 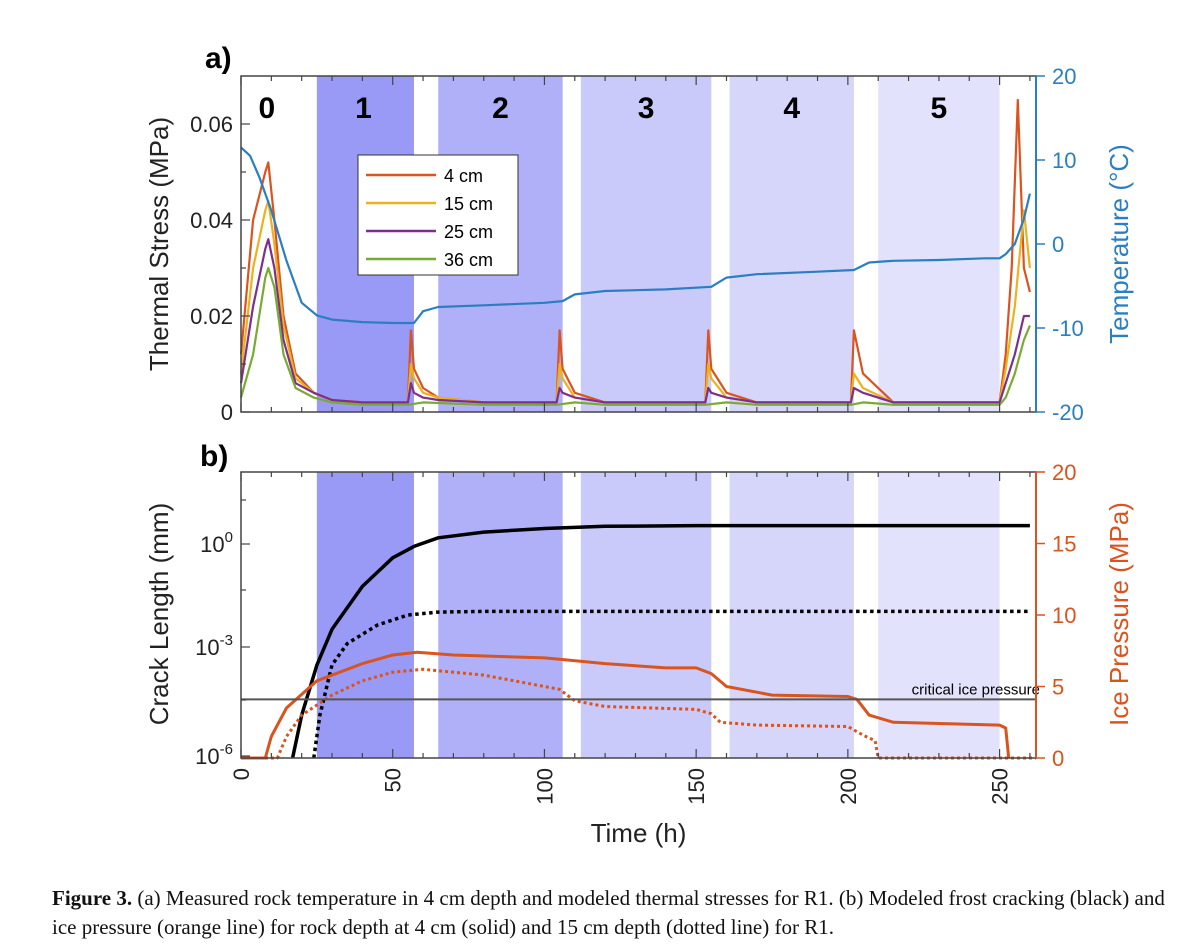 I want to click on a-y2tick-label: 0, so click(x=1058, y=244).